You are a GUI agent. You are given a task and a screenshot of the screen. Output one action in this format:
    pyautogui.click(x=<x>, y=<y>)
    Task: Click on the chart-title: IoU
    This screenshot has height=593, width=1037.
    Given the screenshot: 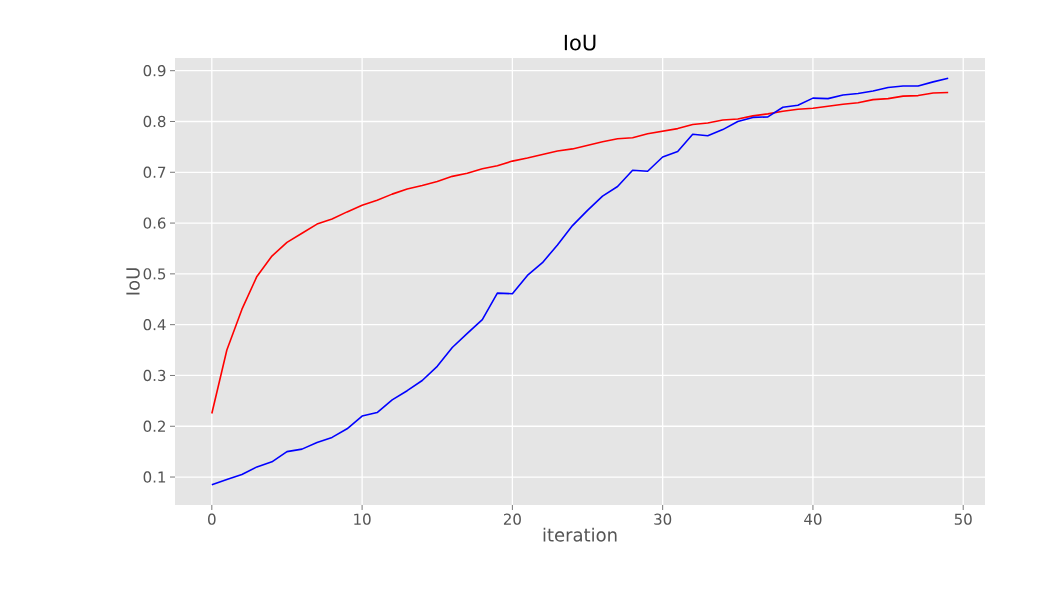 What is the action you would take?
    pyautogui.click(x=580, y=42)
    